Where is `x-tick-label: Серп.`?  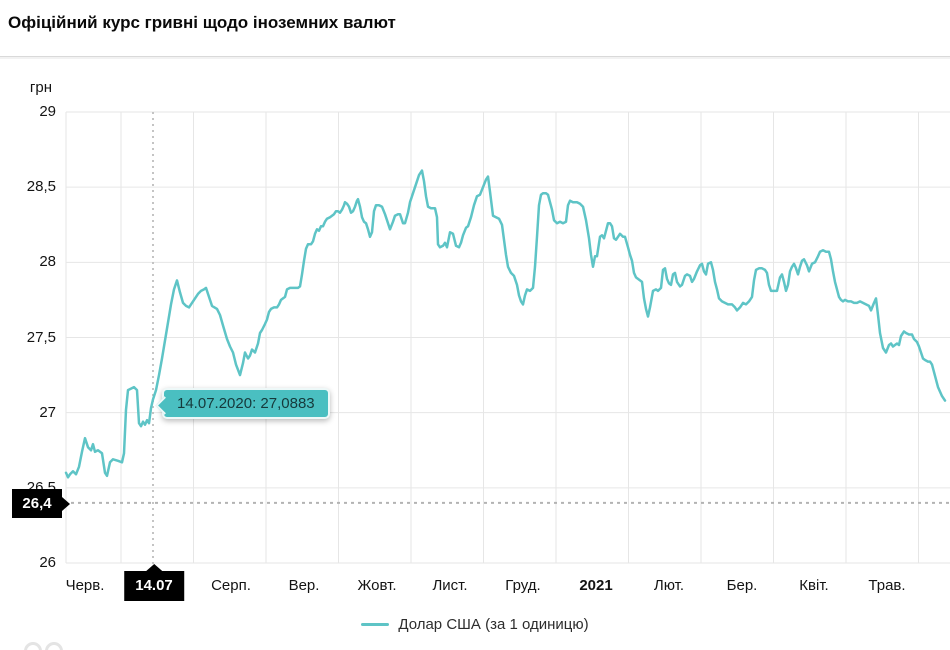 x-tick-label: Серп. is located at coordinates (231, 585).